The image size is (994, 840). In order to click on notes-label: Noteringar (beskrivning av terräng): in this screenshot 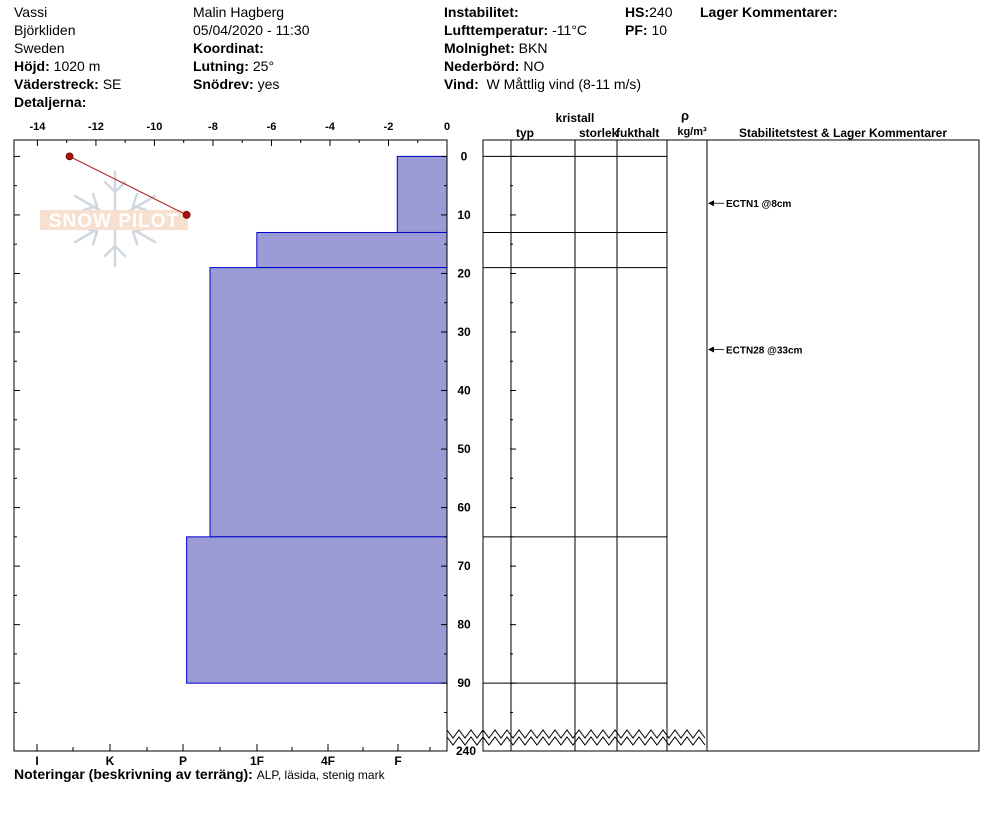, I will do `click(133, 774)`.